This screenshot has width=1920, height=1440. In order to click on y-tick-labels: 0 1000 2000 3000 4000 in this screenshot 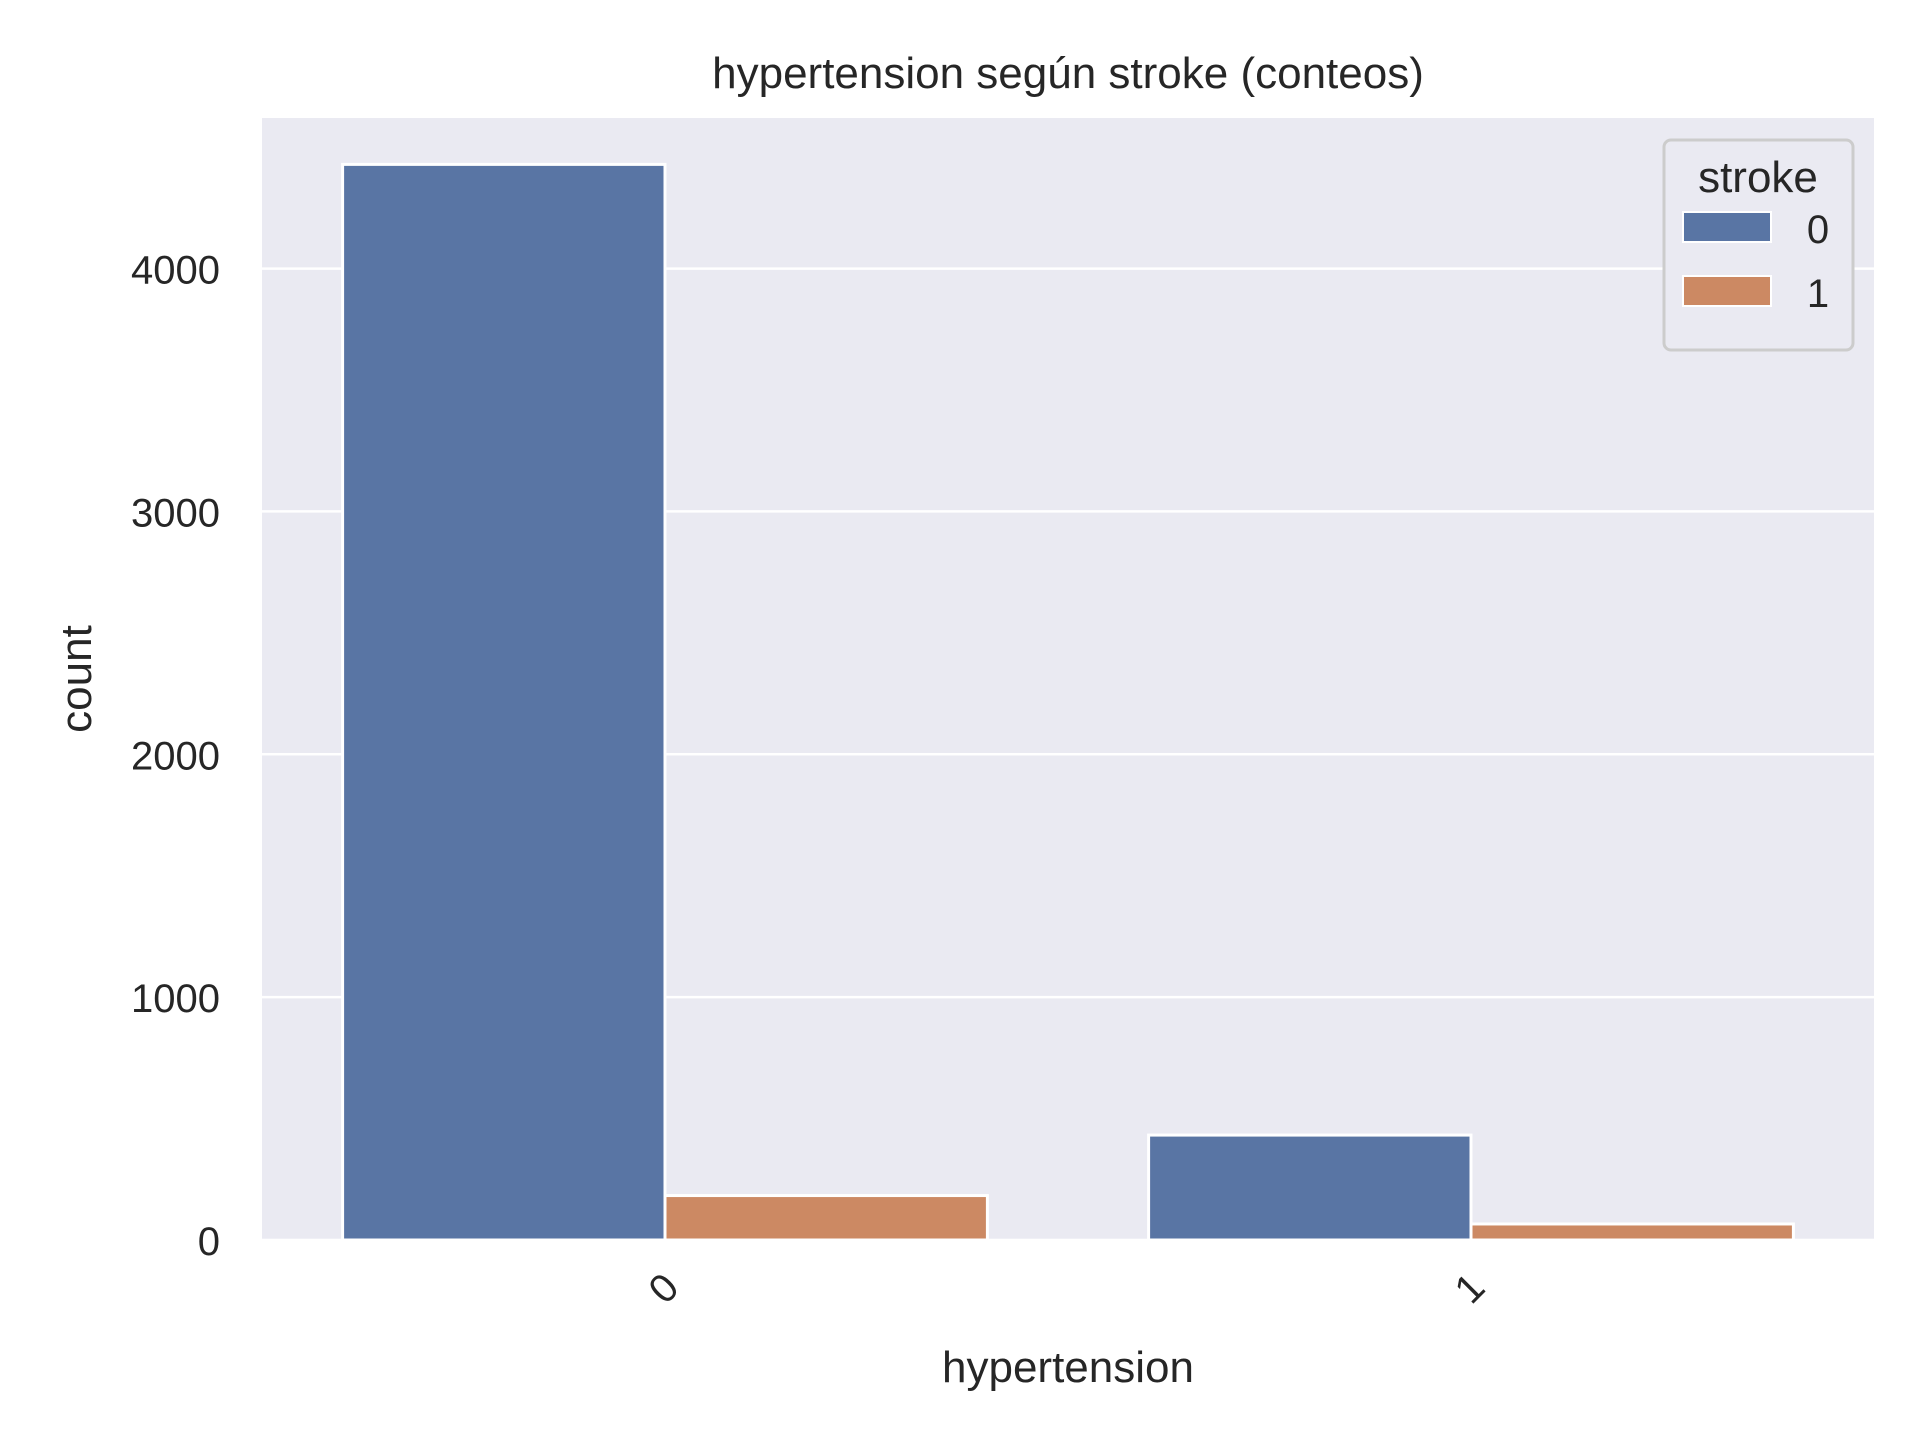, I will do `click(175, 756)`.